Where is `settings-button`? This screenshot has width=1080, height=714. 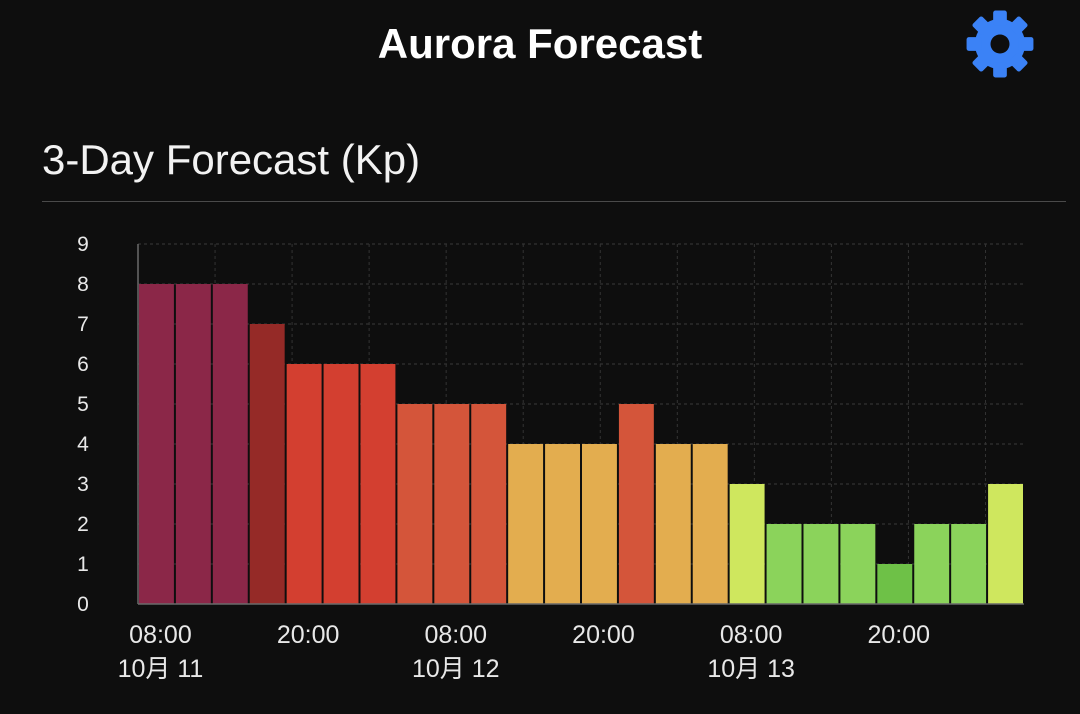
settings-button is located at coordinates (1000, 44).